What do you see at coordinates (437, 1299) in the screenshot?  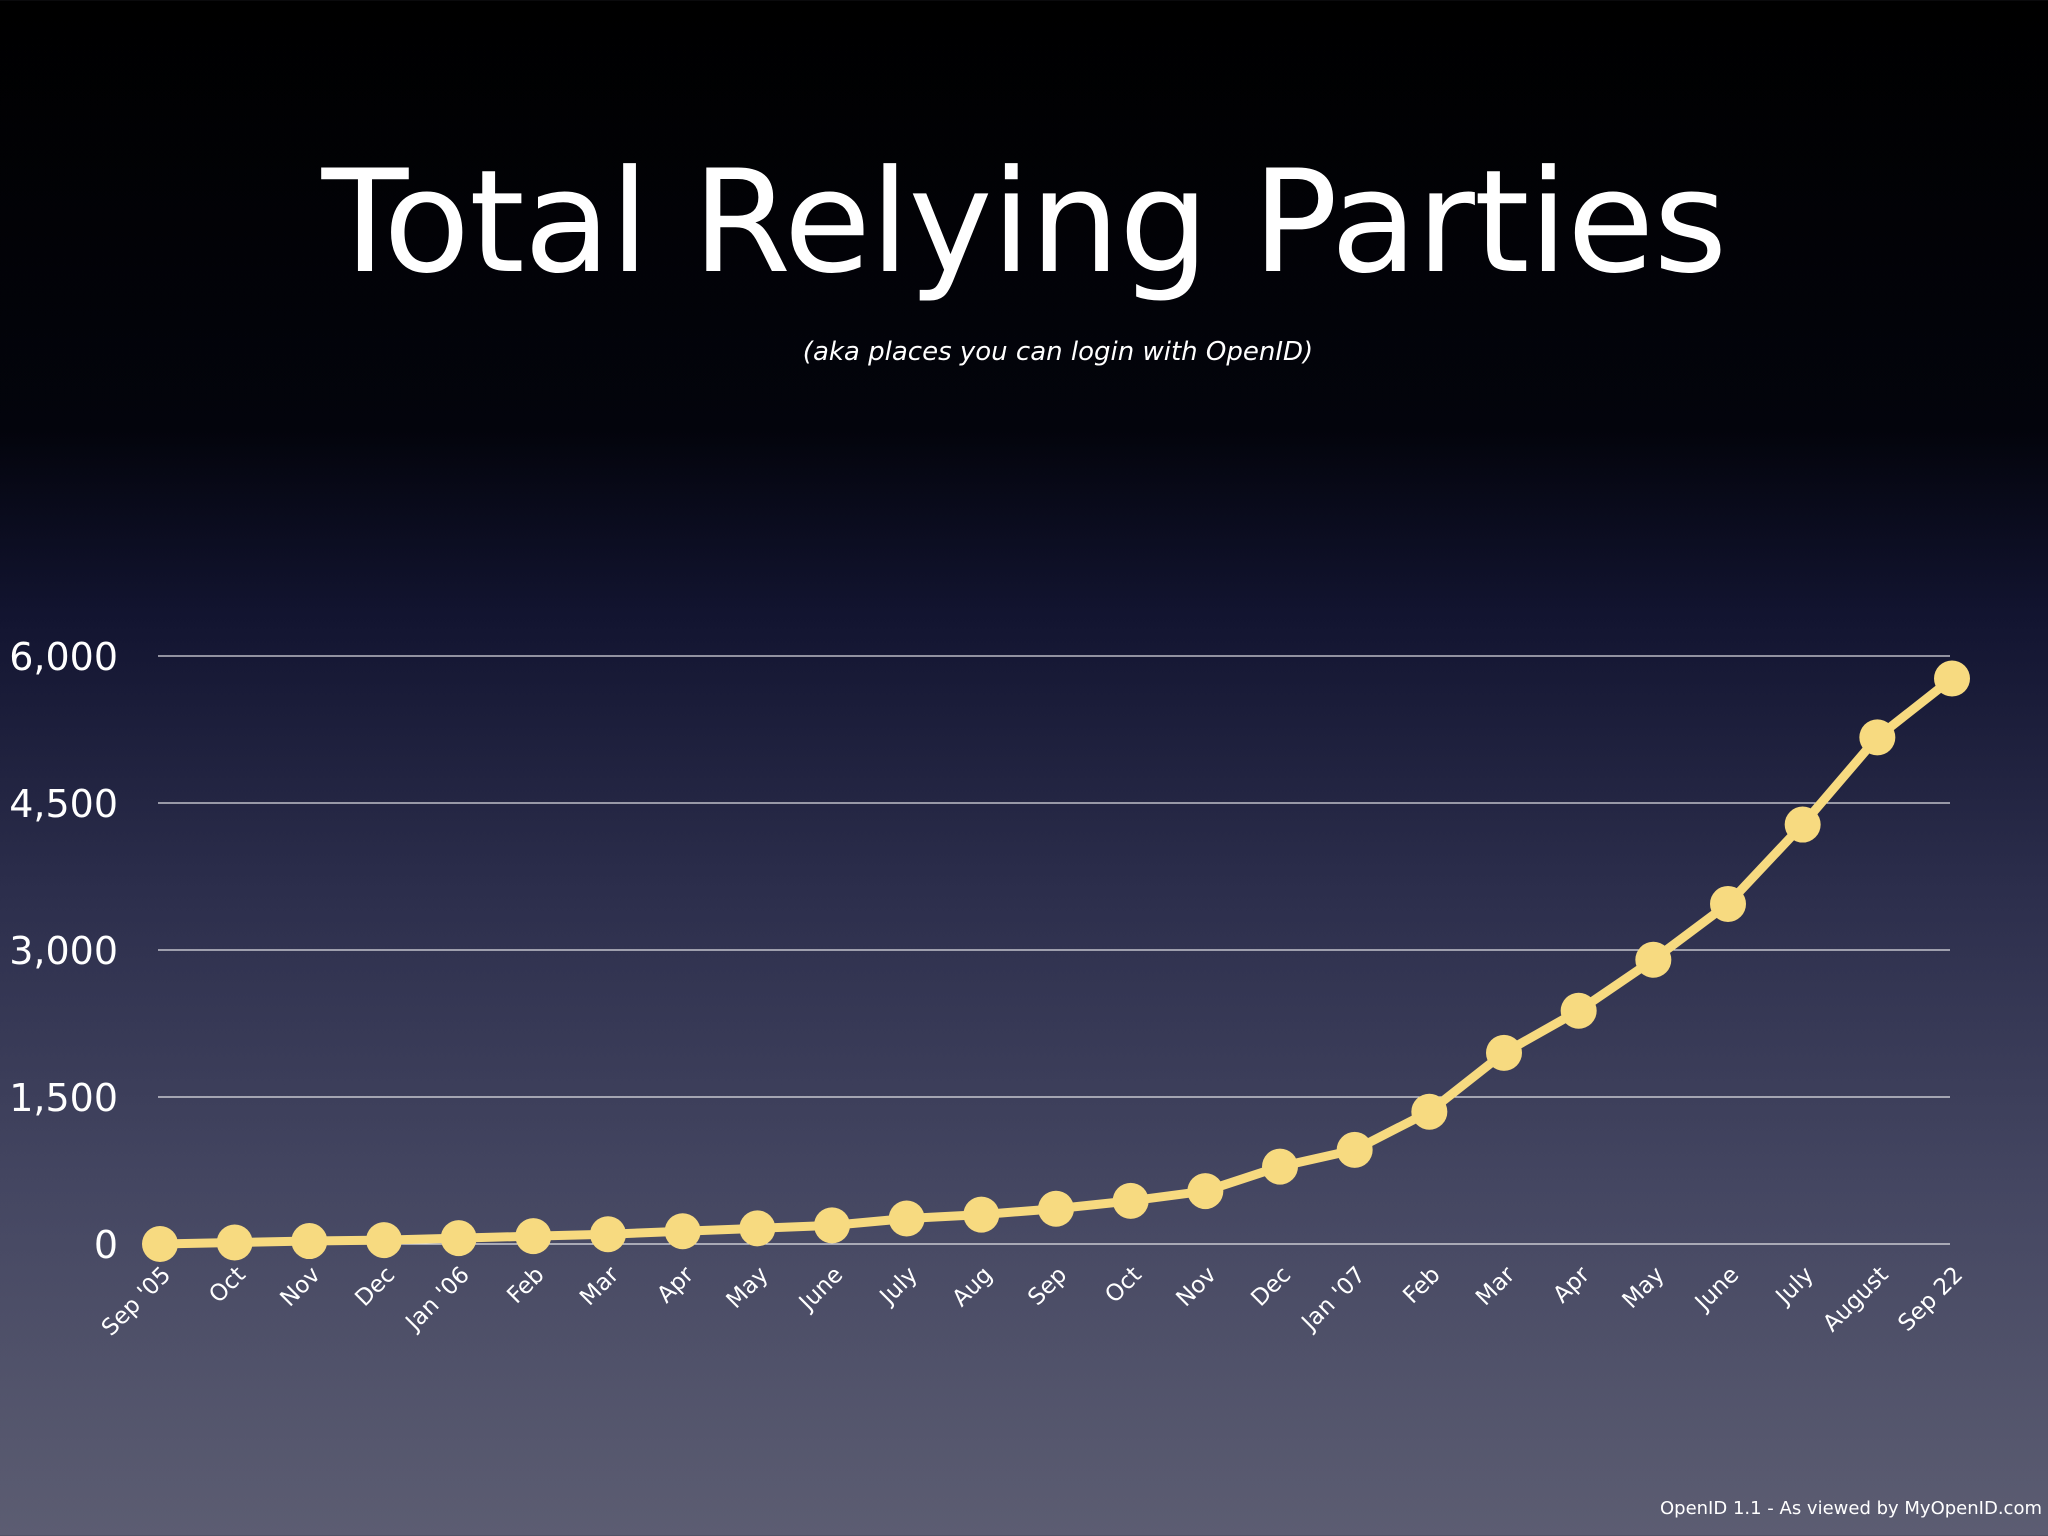 I see `x-tick-label: Jan '06` at bounding box center [437, 1299].